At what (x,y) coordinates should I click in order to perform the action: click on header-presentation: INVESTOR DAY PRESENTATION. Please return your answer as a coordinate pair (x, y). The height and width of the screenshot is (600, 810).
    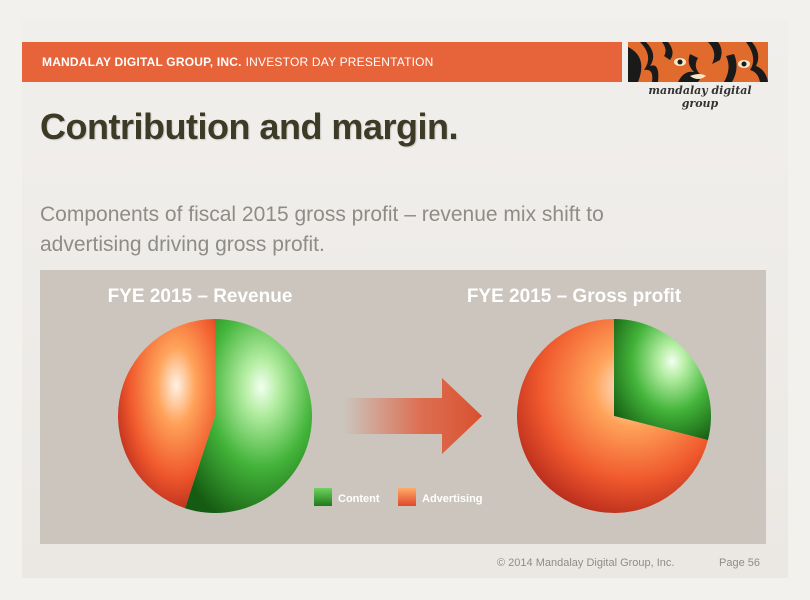
    Looking at the image, I should click on (339, 62).